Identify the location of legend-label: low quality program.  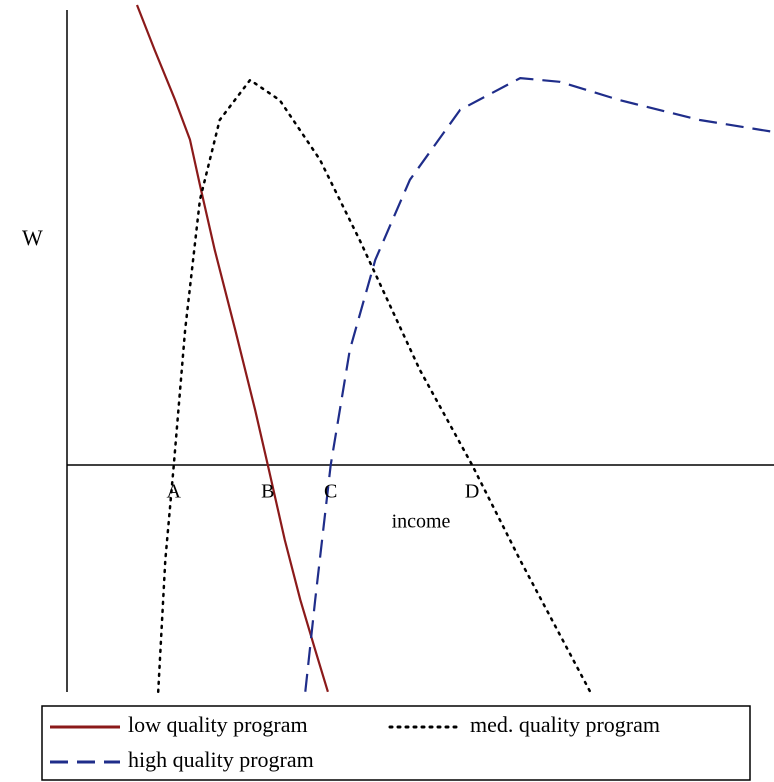
(218, 724).